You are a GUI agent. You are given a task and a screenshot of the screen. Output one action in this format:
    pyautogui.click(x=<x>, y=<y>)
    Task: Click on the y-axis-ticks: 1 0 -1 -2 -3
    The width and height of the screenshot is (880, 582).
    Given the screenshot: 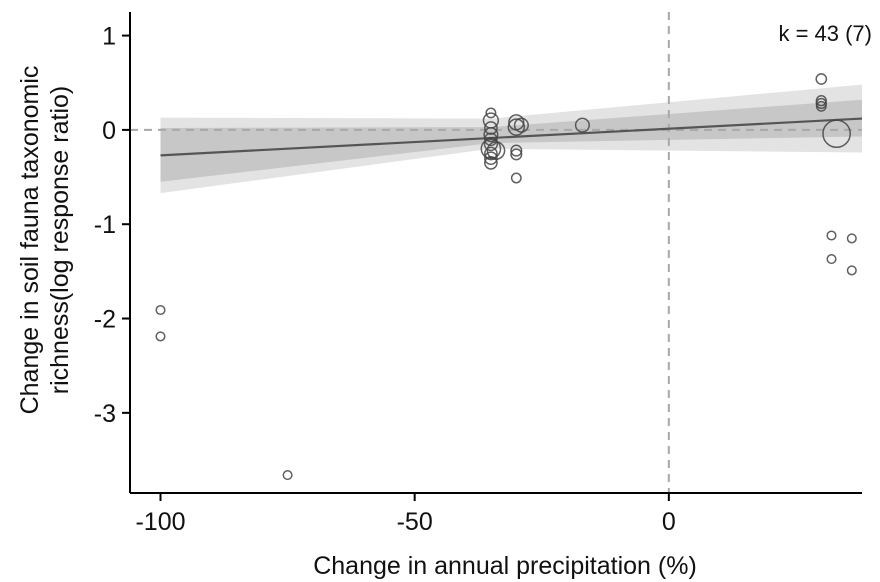 What is the action you would take?
    pyautogui.click(x=112, y=225)
    